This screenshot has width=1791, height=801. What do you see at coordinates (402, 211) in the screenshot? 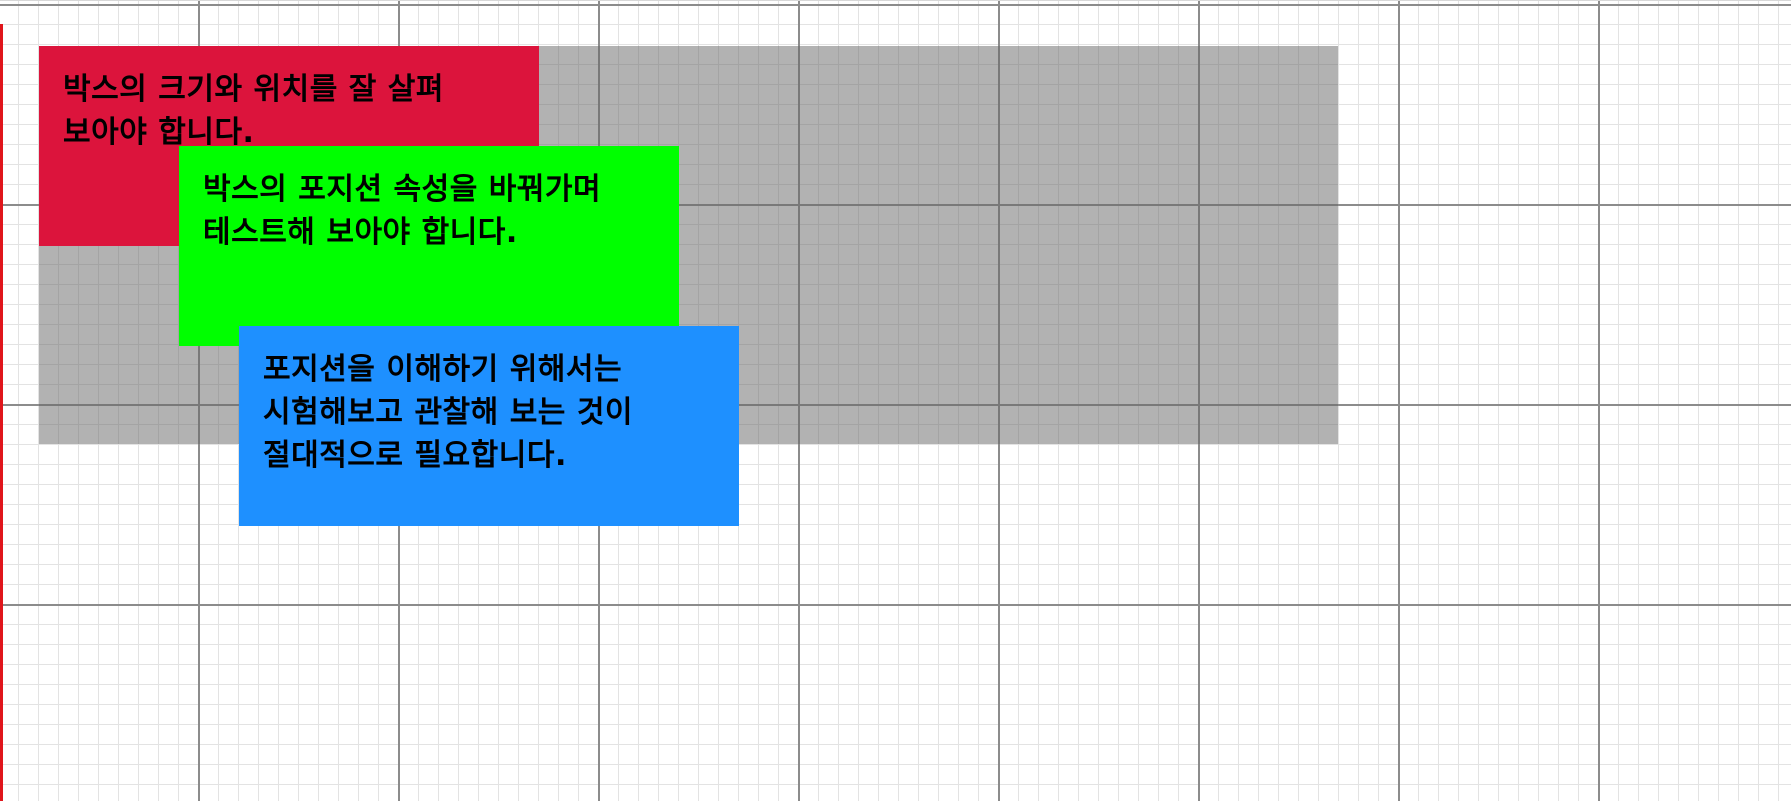
I see `green-box-text: 박스의 포지션 속성을 바꿔가며 테스트해 보아야 합니다.` at bounding box center [402, 211].